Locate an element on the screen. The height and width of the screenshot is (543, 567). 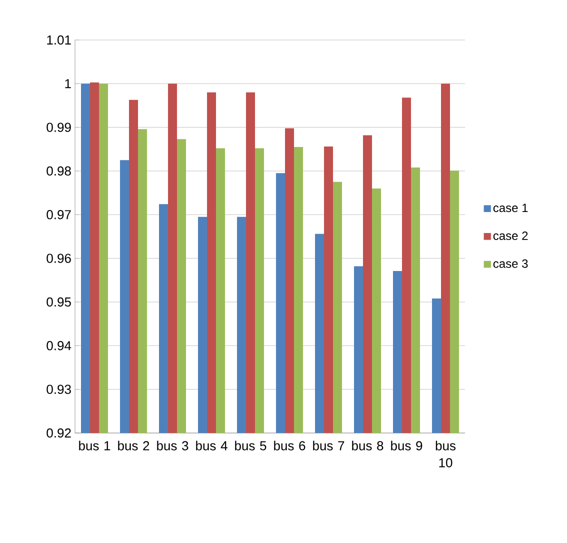
x-tick-label: bus 2 is located at coordinates (134, 445).